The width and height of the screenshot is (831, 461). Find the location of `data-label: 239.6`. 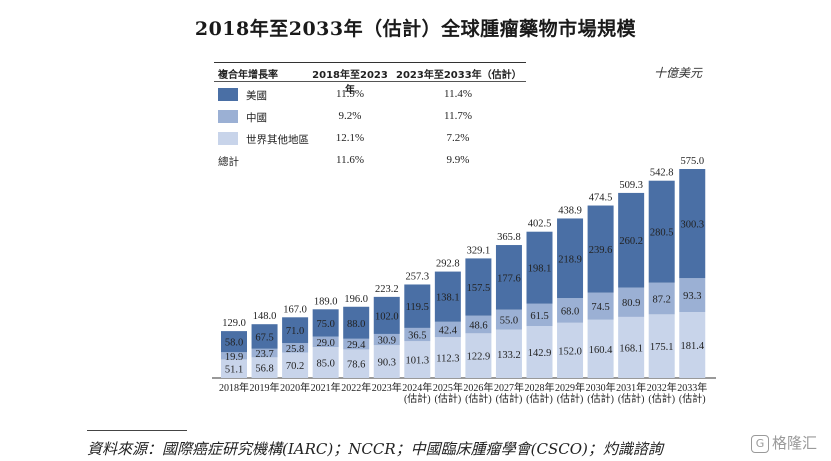

data-label: 239.6 is located at coordinates (601, 250).